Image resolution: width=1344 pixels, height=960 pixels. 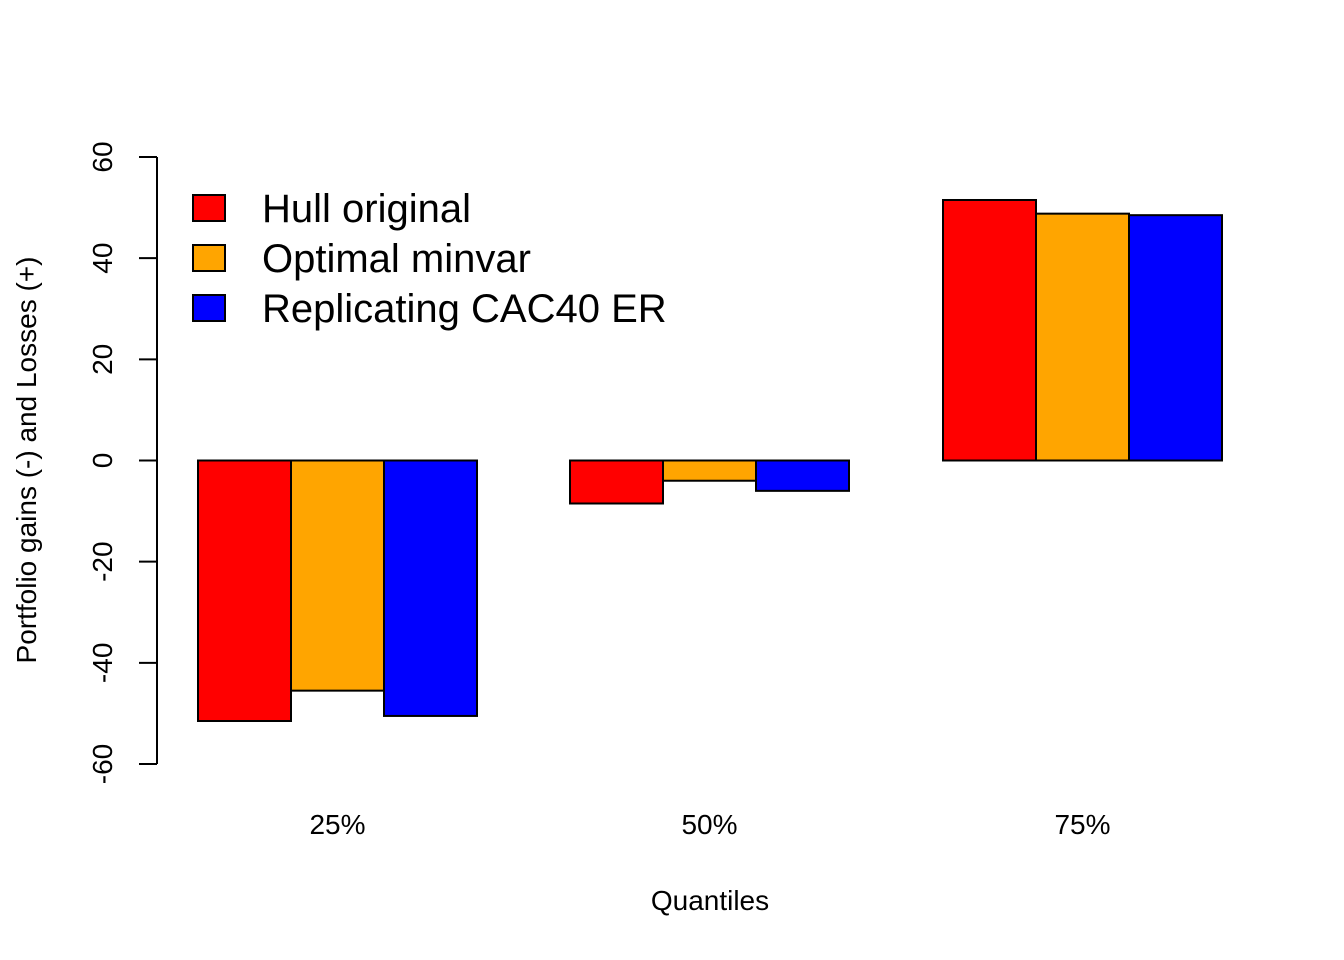 What do you see at coordinates (366, 209) in the screenshot?
I see `legend-label: Hull original` at bounding box center [366, 209].